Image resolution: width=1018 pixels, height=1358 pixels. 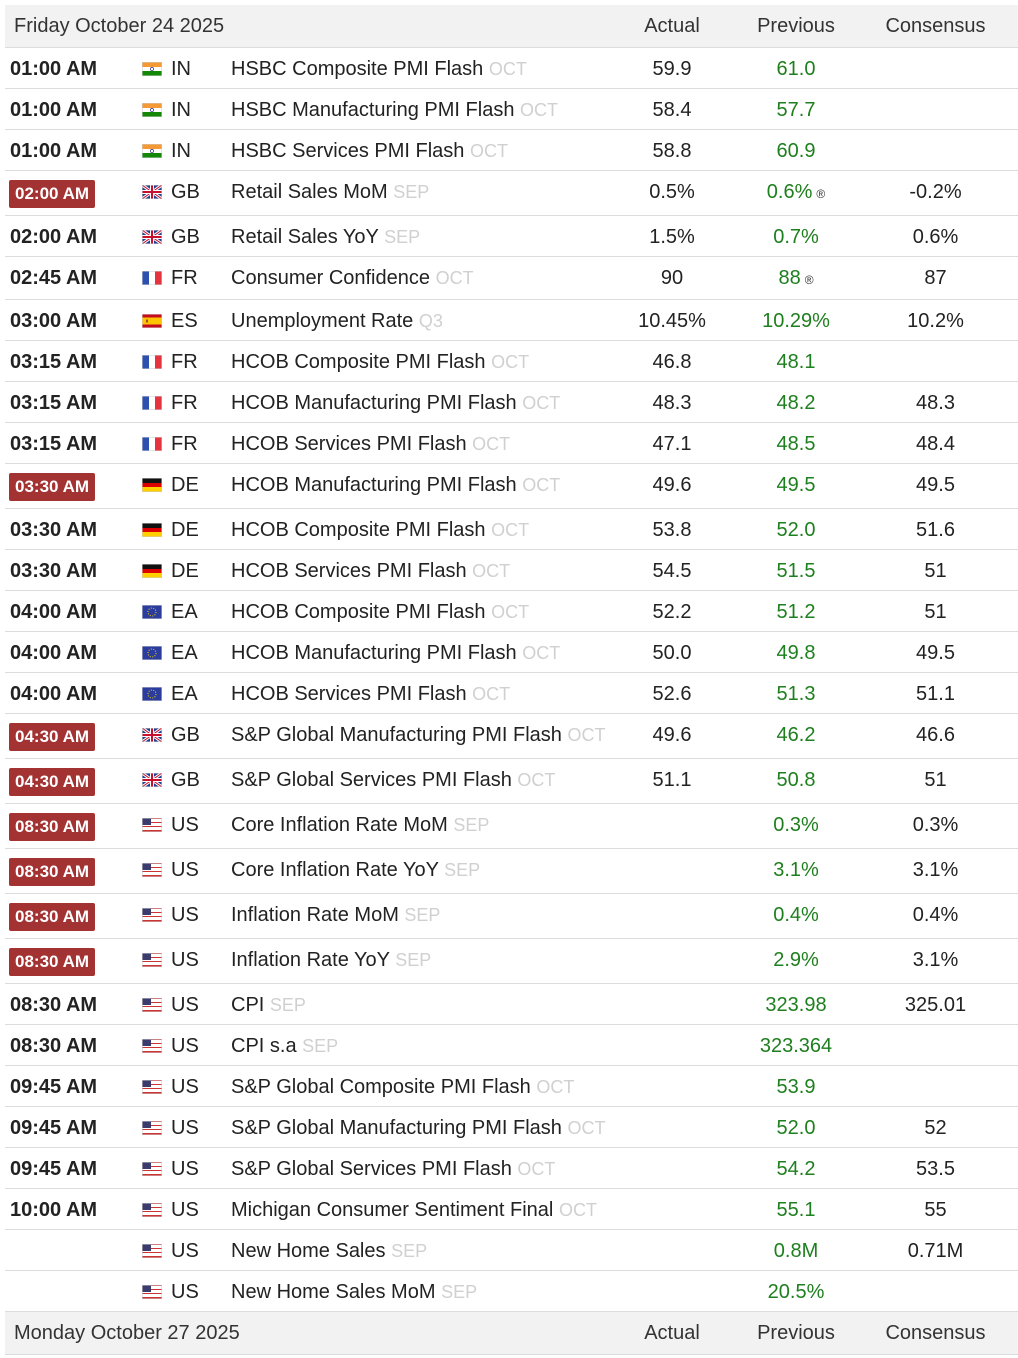 What do you see at coordinates (371, 1169) in the screenshot?
I see `event-name: S&P Global Services PMI Flash` at bounding box center [371, 1169].